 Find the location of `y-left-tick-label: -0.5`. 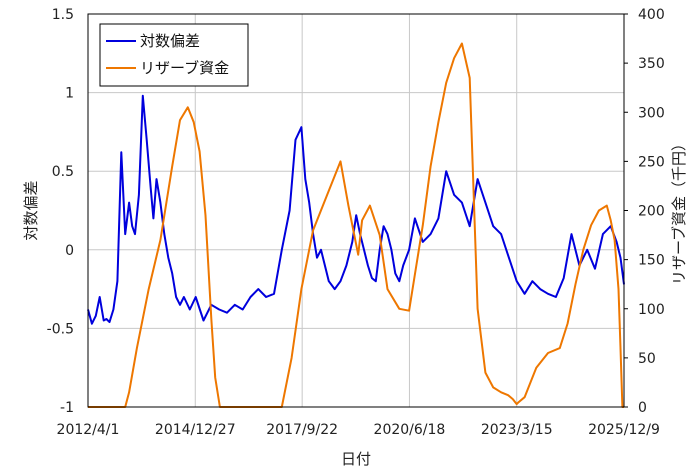

y-left-tick-label: -0.5 is located at coordinates (60, 329).